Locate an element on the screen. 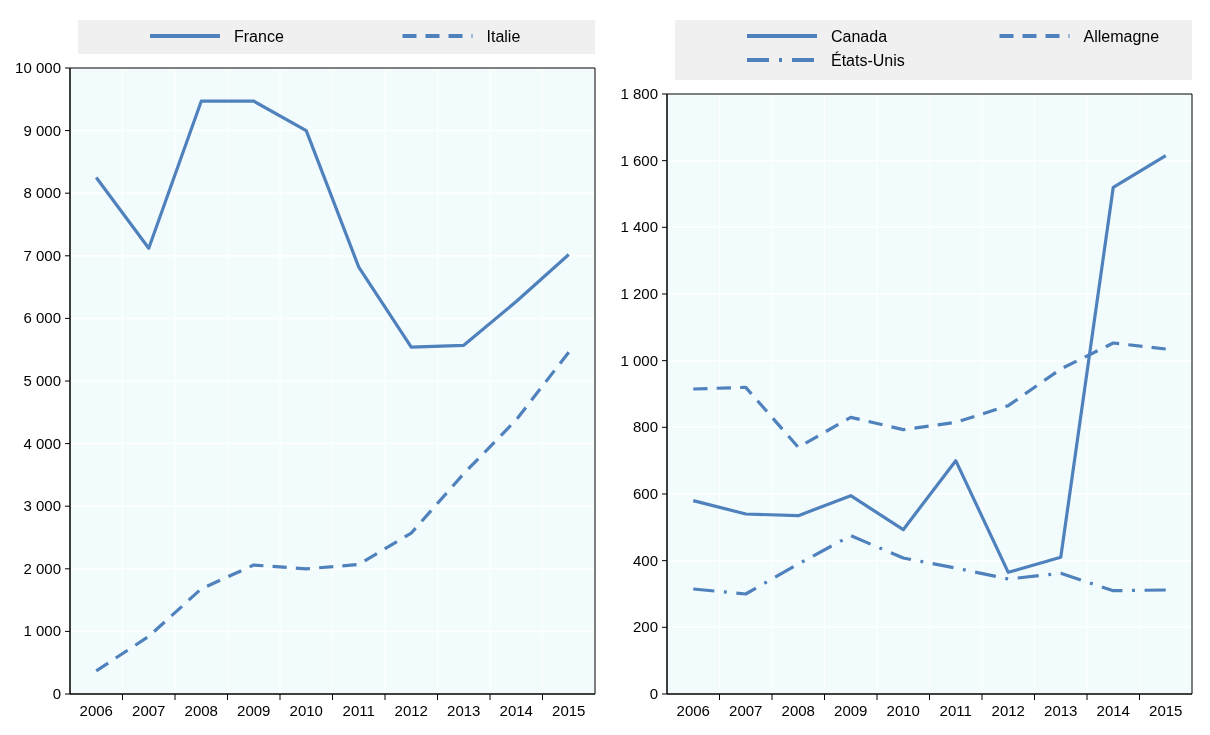  y-tick-label: 4 000 is located at coordinates (42, 443).